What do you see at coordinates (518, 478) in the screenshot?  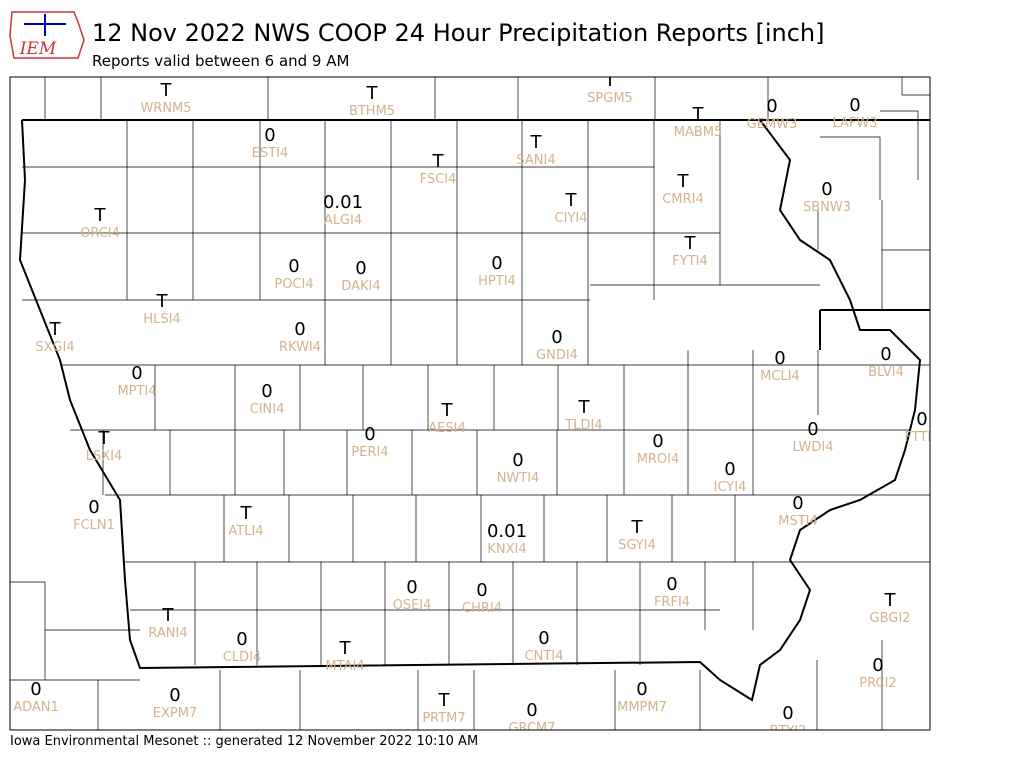 I see `station-id: NWTI4` at bounding box center [518, 478].